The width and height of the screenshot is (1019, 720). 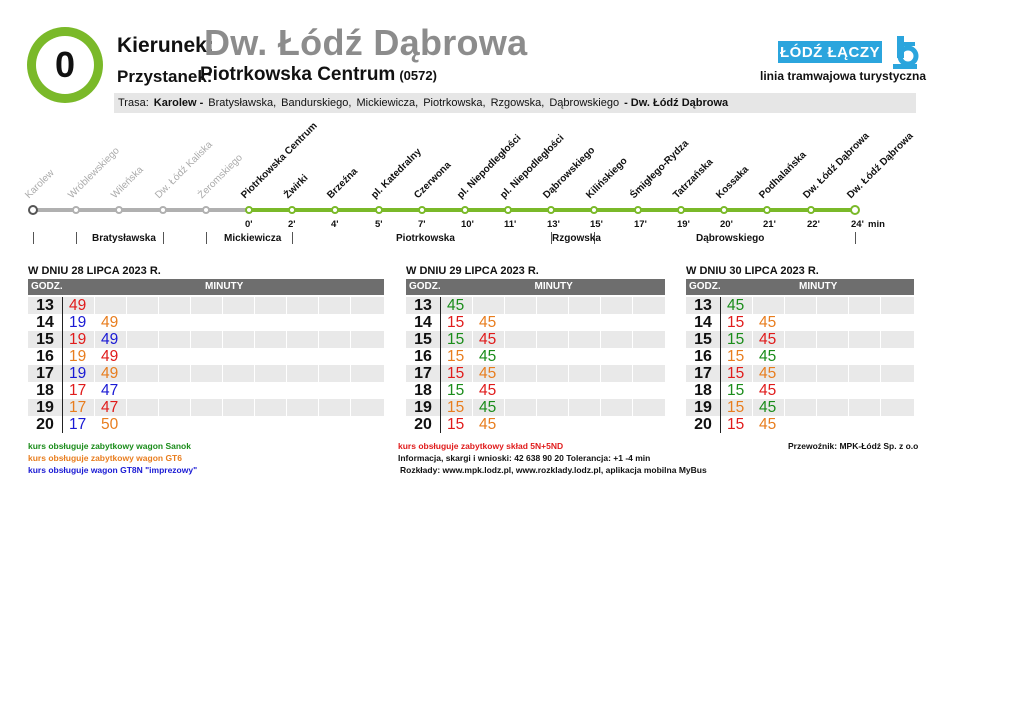 What do you see at coordinates (298, 74) in the screenshot?
I see `stop-name-text: Piotrkowska Centrum` at bounding box center [298, 74].